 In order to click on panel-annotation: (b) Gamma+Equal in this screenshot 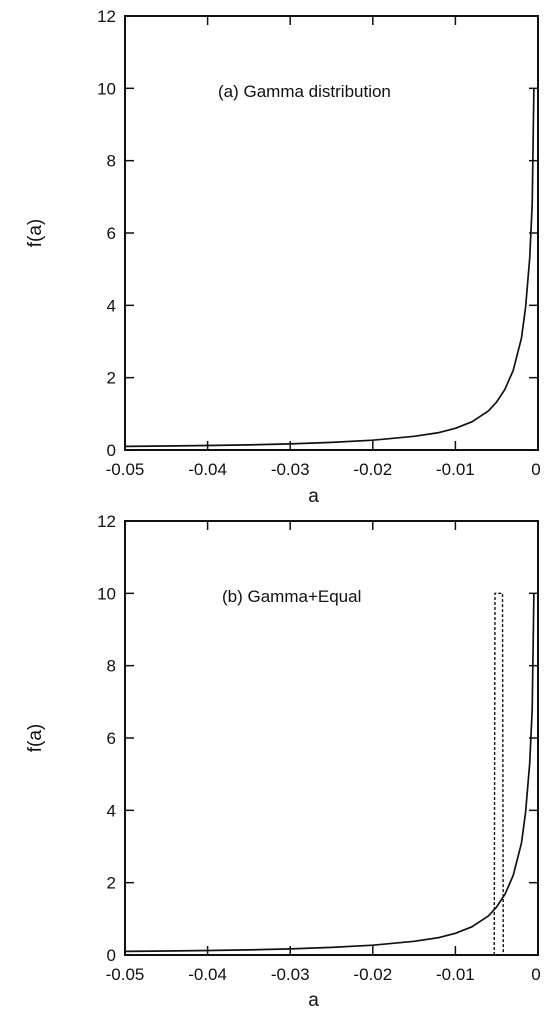, I will do `click(291, 596)`.